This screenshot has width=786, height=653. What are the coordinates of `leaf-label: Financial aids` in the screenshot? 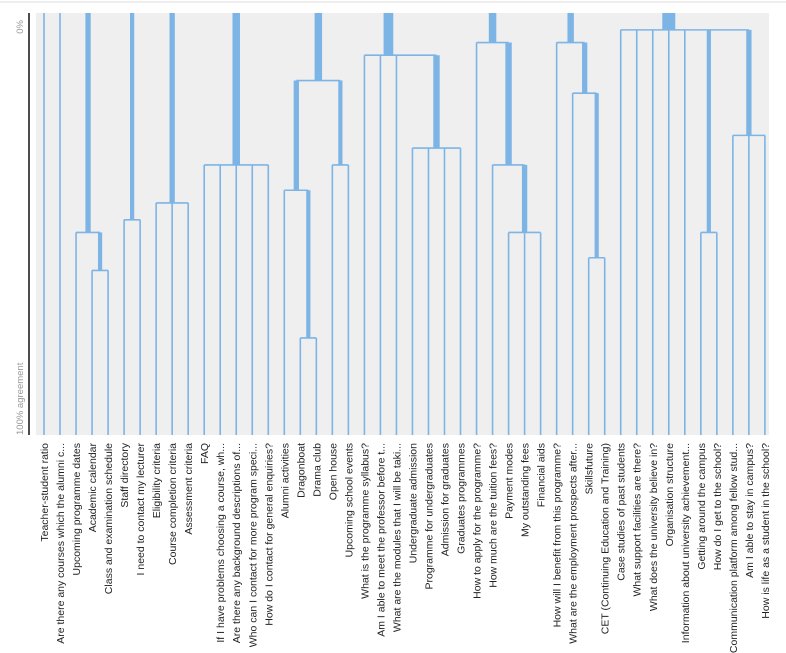 It's located at (542, 475).